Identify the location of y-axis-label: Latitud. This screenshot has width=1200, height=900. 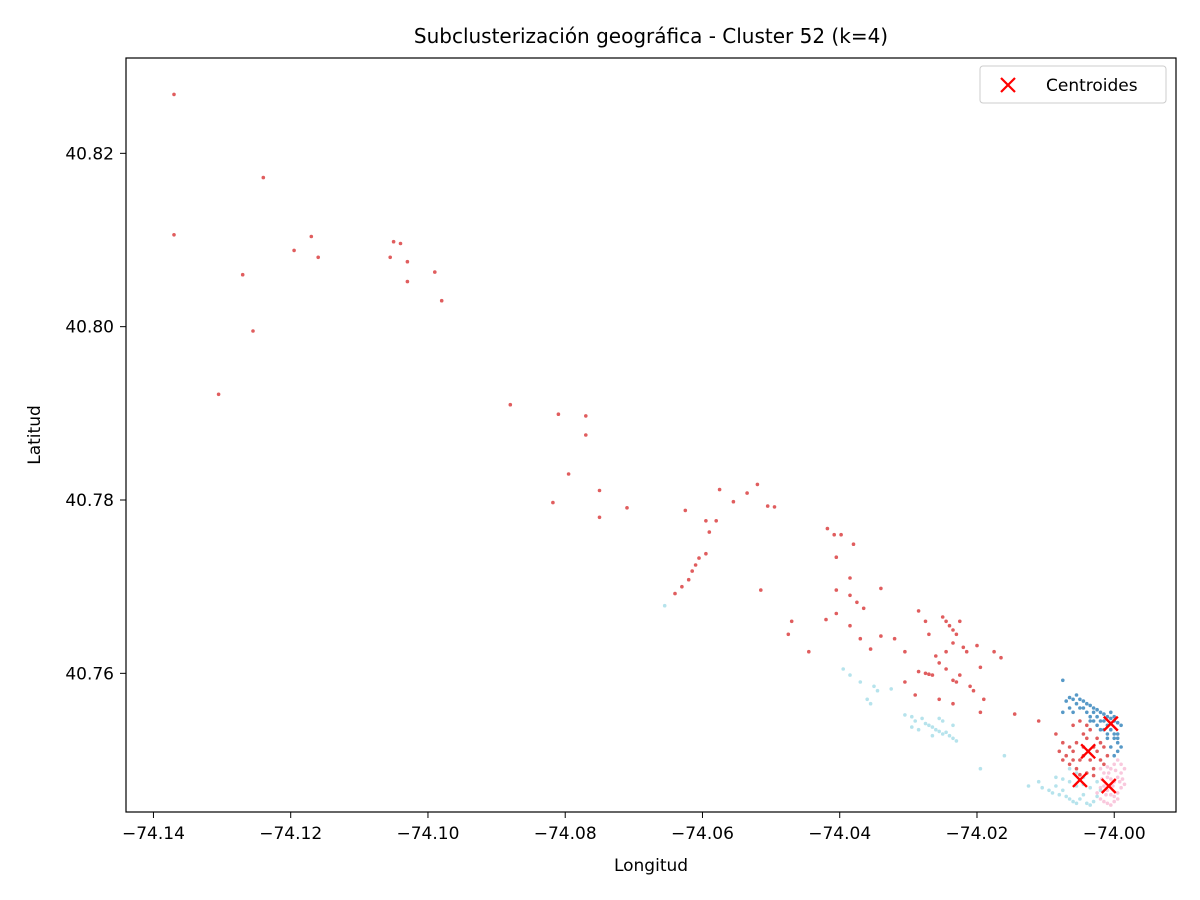
(35, 435).